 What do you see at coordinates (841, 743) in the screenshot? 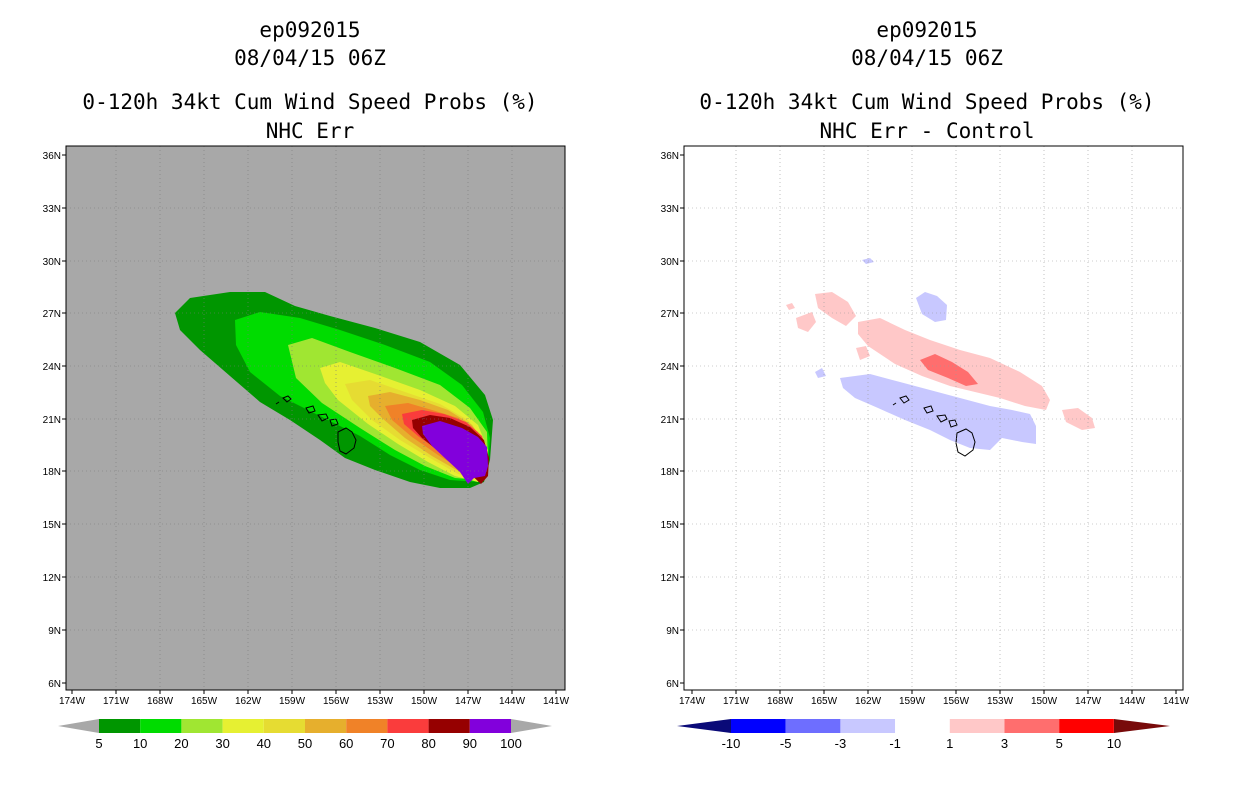
I see `colorbar-label: -3` at bounding box center [841, 743].